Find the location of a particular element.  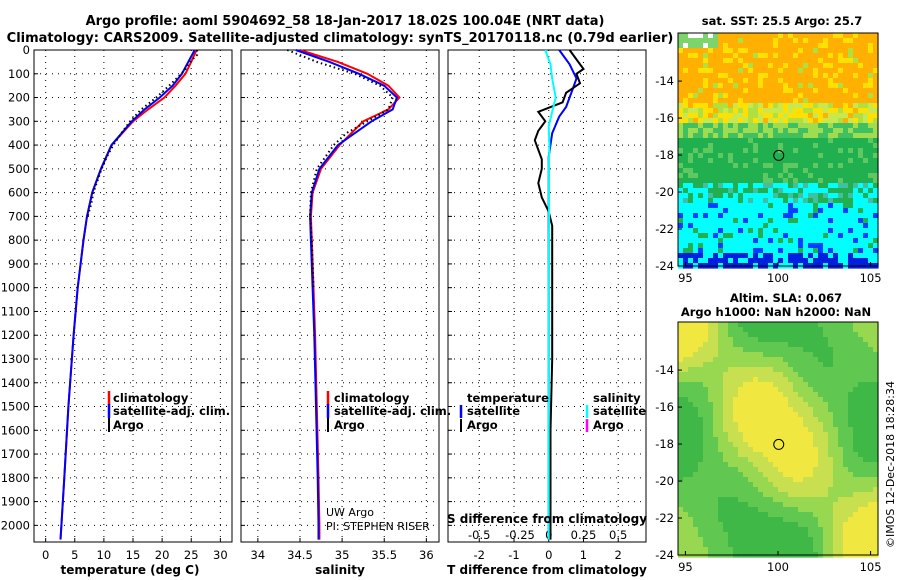

series-salinity-satellite is located at coordinates (550, 294).